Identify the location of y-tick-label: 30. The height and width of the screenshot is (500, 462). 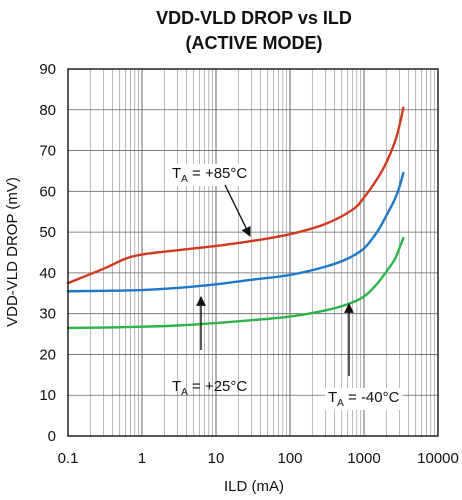
(47, 314).